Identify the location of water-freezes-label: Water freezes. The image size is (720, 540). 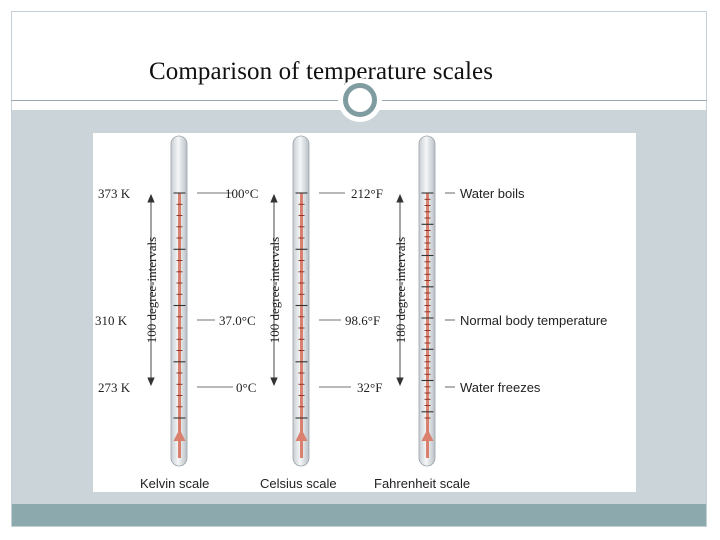
(500, 387).